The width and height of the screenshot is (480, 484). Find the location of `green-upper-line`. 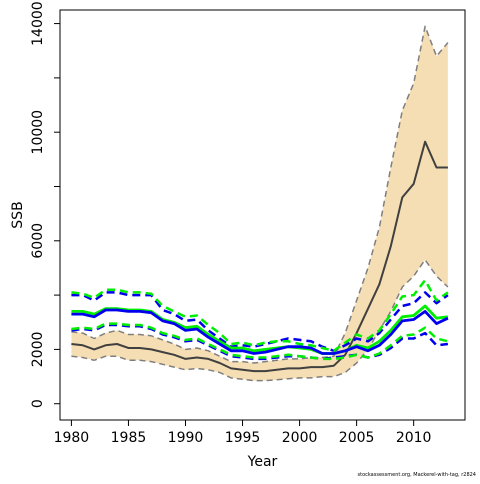

green-upper-line is located at coordinates (260, 315).